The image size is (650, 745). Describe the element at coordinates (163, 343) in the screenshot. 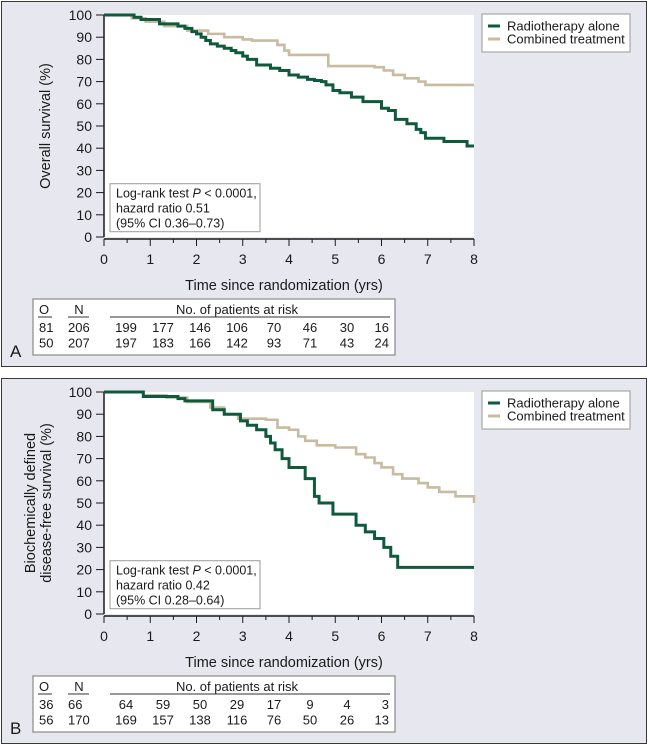

I see `risk-row-at-risk-value: 183` at that location.